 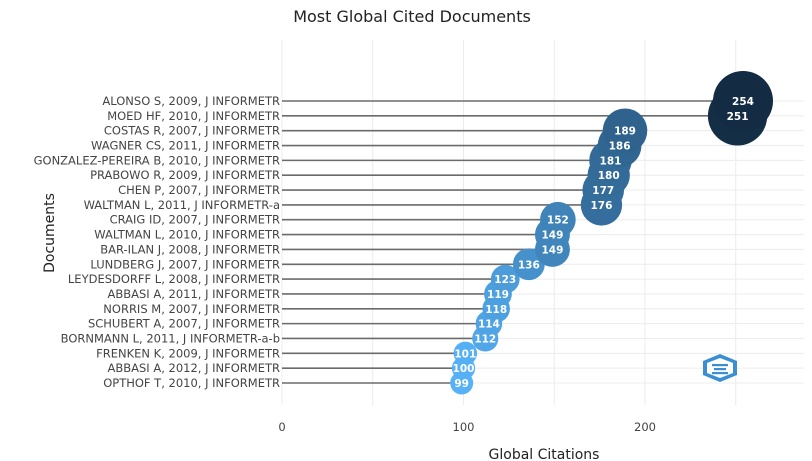 I want to click on y-tick-label: GONZALEZ-PEREIRA B, 2010, J INFORMETR, so click(x=157, y=160).